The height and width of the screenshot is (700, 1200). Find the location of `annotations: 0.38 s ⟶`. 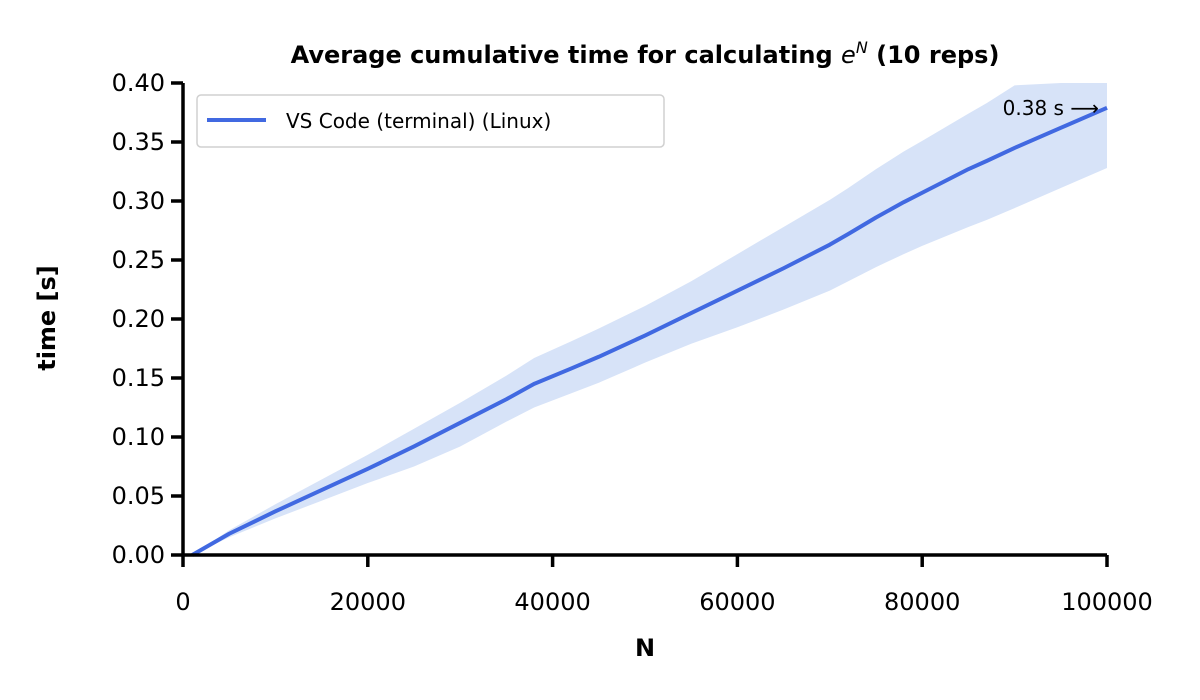

annotations: 0.38 s ⟶ is located at coordinates (1051, 108).